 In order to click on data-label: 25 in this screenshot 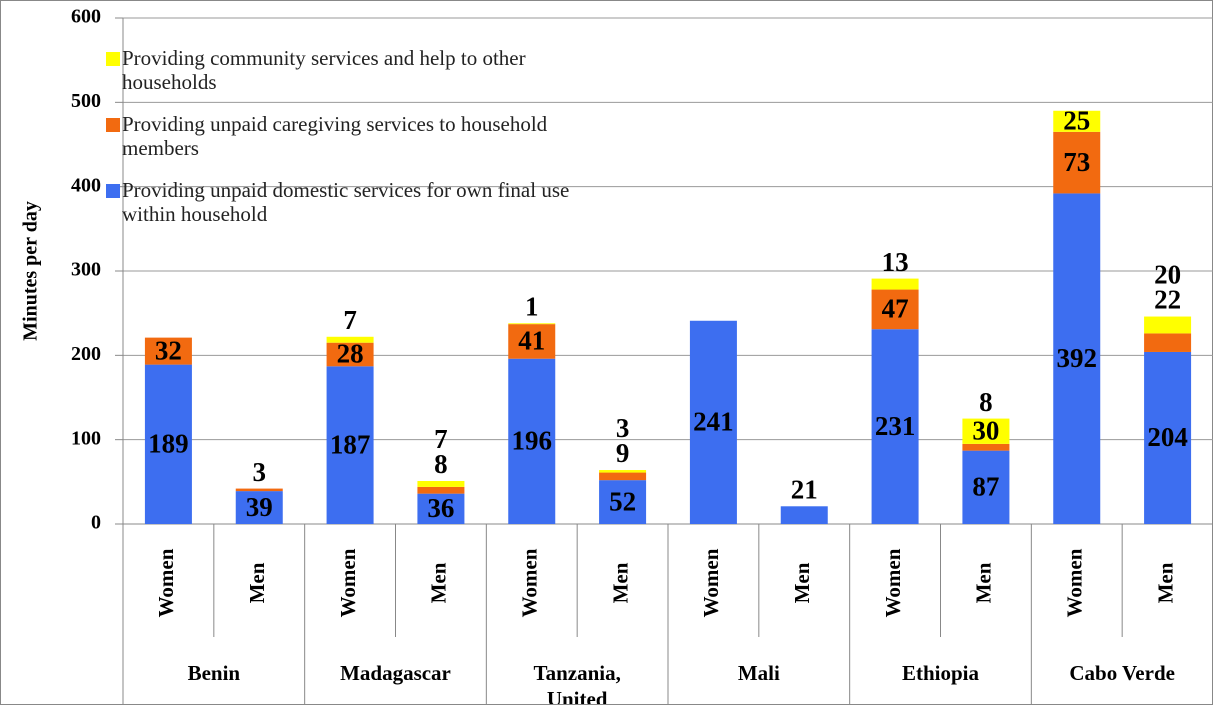, I will do `click(1076, 121)`.